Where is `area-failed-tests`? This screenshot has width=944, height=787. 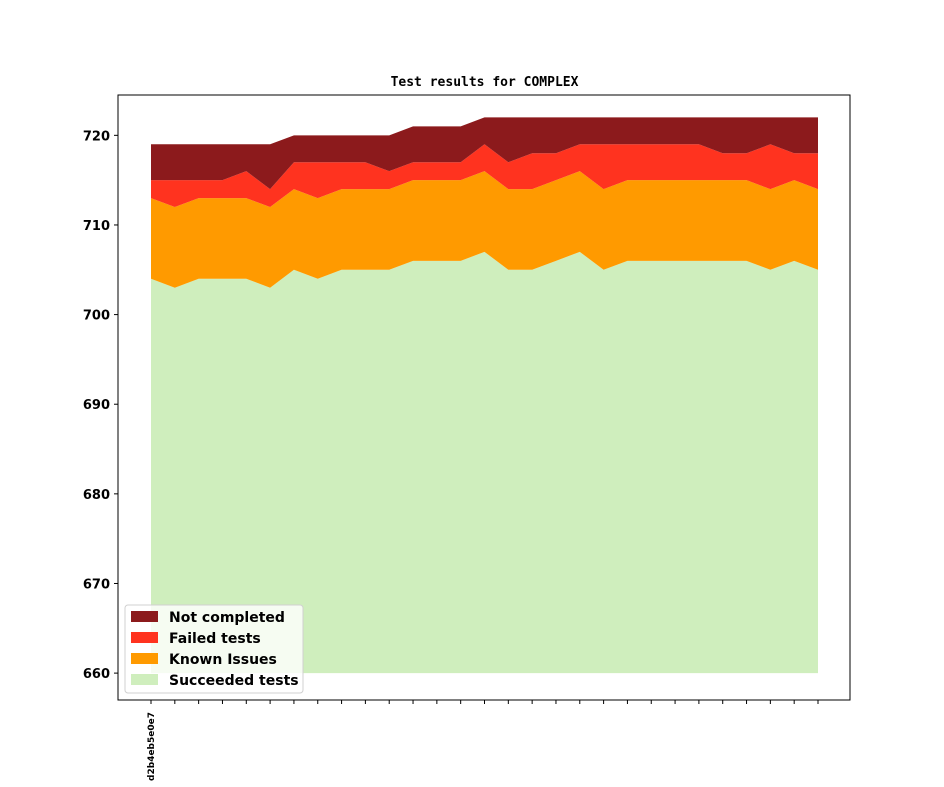
area-failed-tests is located at coordinates (484, 176).